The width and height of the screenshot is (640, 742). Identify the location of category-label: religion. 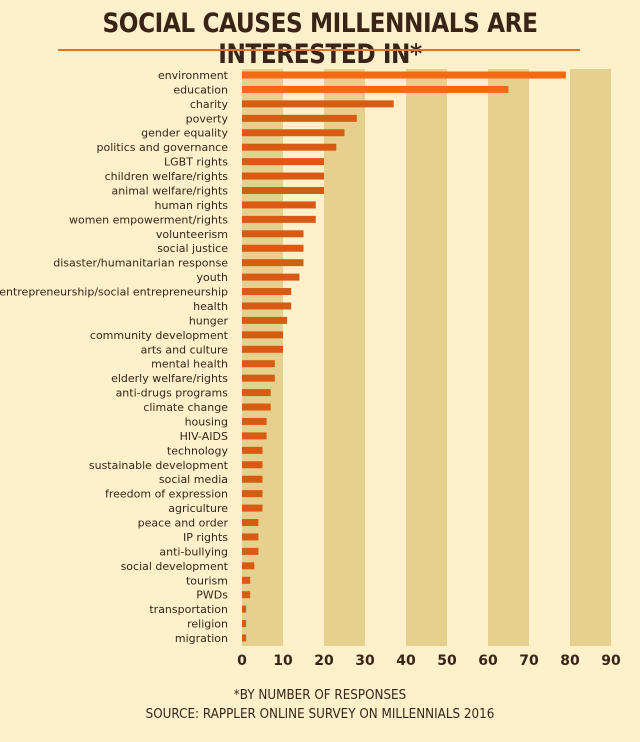
(207, 624).